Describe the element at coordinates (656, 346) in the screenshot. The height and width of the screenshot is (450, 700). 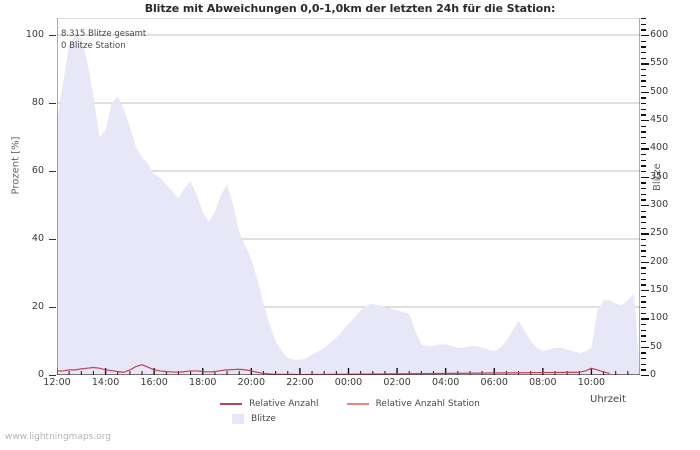
I see `y-right-tick-label: 50` at that location.